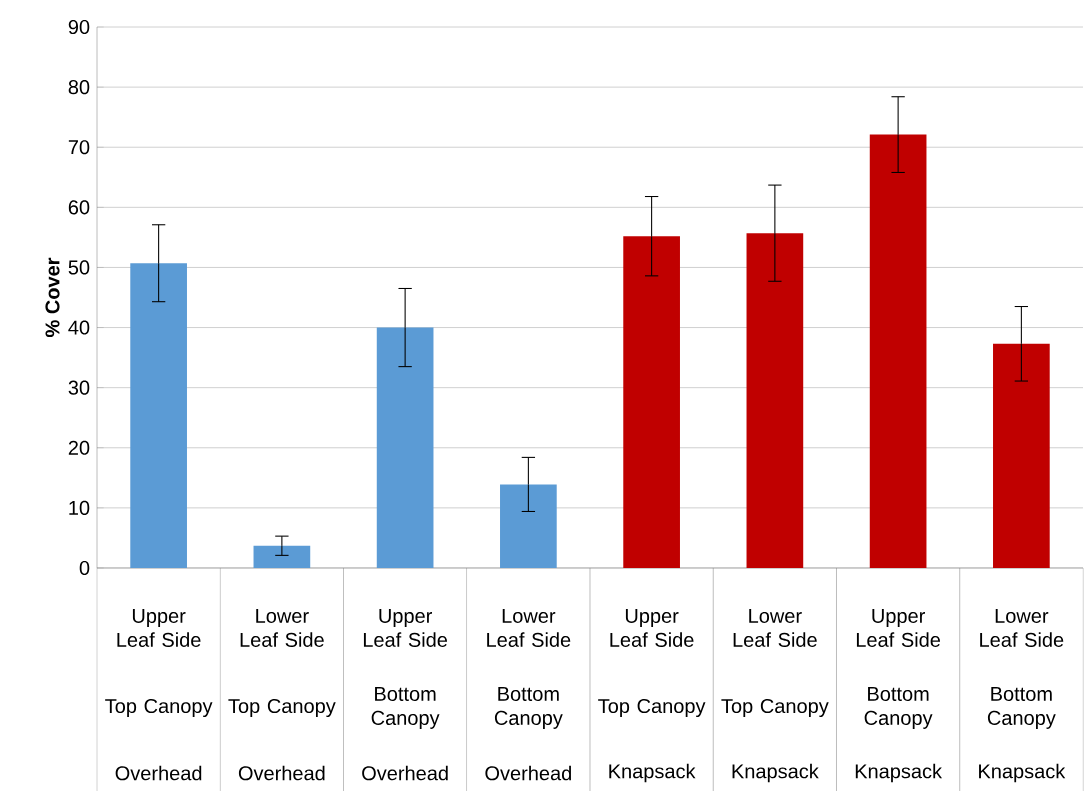  Describe the element at coordinates (79, 447) in the screenshot. I see `y-tick-label: 20` at that location.